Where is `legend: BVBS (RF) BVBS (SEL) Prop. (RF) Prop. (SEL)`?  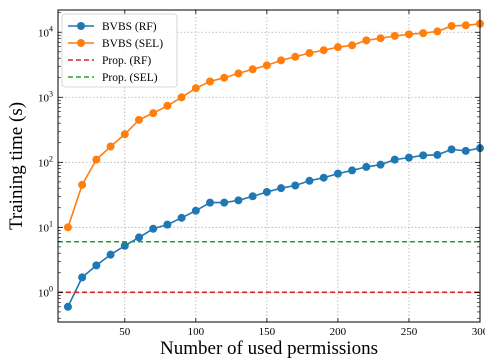
legend: BVBS (RF) BVBS (SEL) Prop. (RF) Prop. (SEL) is located at coordinates (119, 50).